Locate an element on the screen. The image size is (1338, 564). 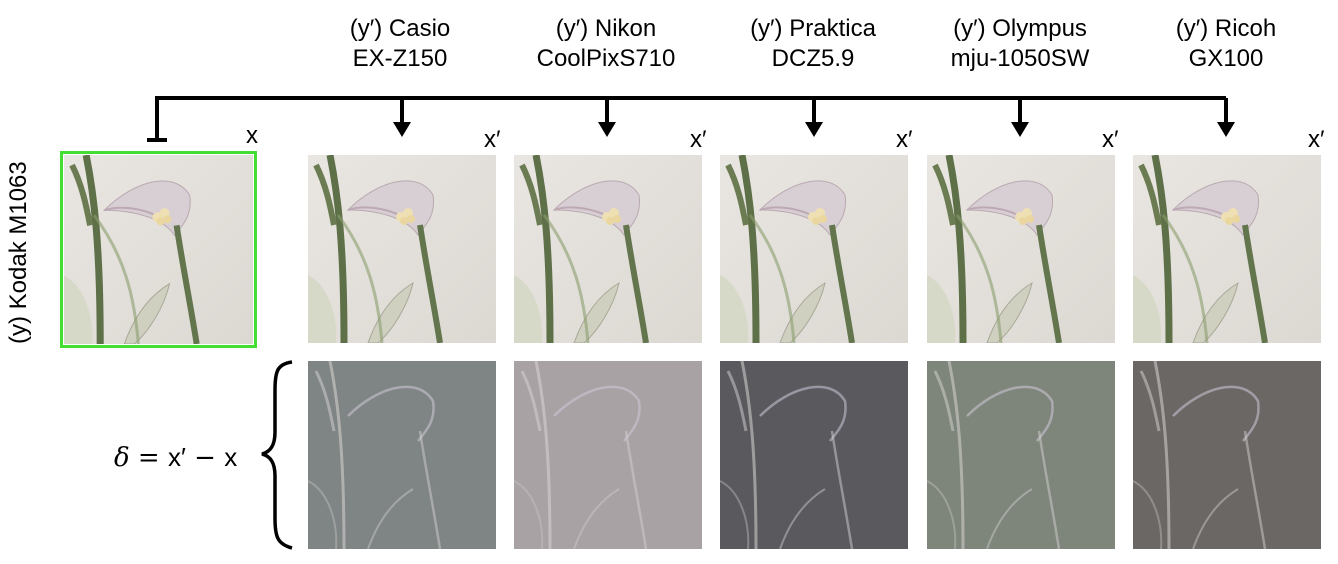
camera-label-nikon: (y′) Nikon CoolPixS710 is located at coordinates (606, 44).